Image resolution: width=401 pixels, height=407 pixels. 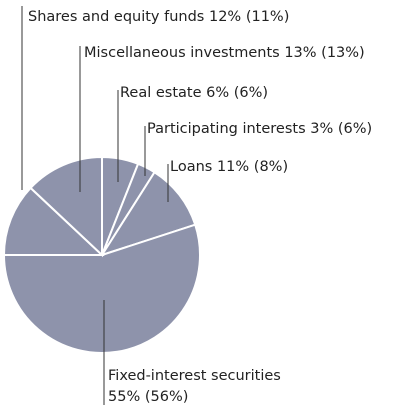 I want to click on category-name: Participating interests, so click(x=226, y=129).